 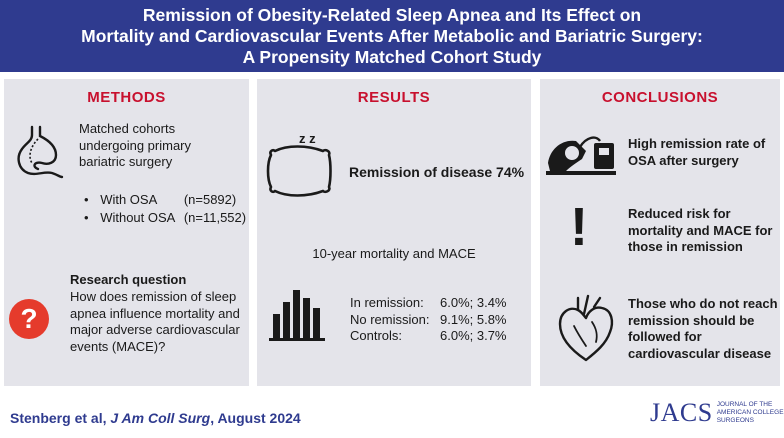 What do you see at coordinates (473, 335) in the screenshot?
I see `stat-value: 6.0%; 3.7%` at bounding box center [473, 335].